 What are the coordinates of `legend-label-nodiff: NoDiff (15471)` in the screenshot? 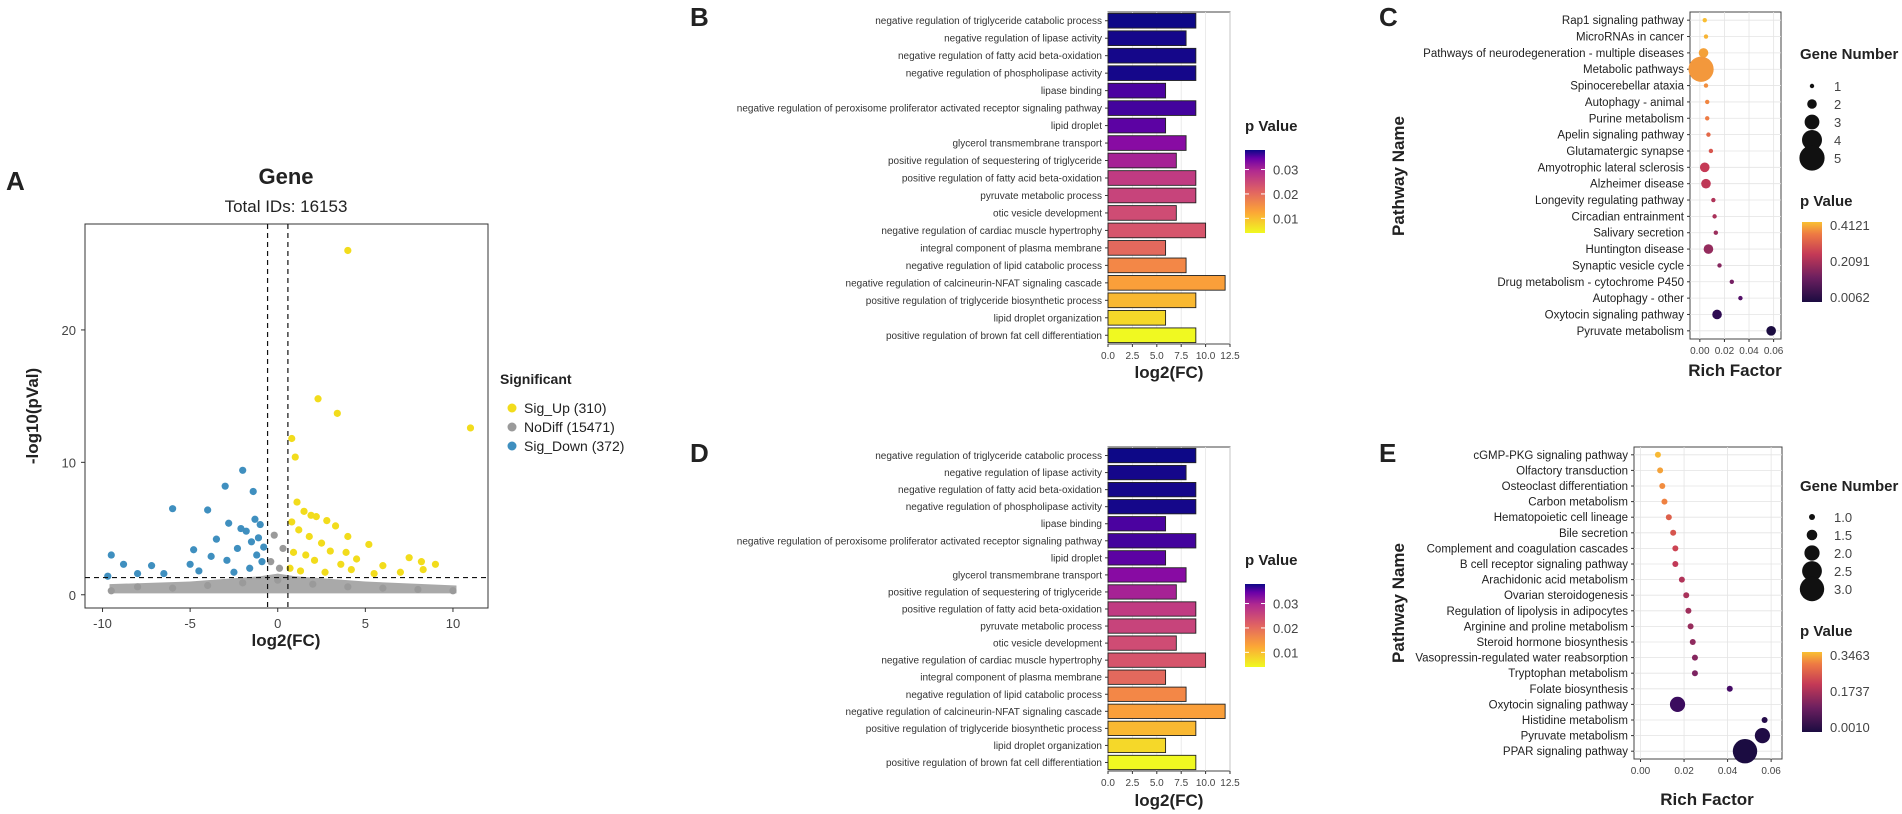 It's located at (569, 427).